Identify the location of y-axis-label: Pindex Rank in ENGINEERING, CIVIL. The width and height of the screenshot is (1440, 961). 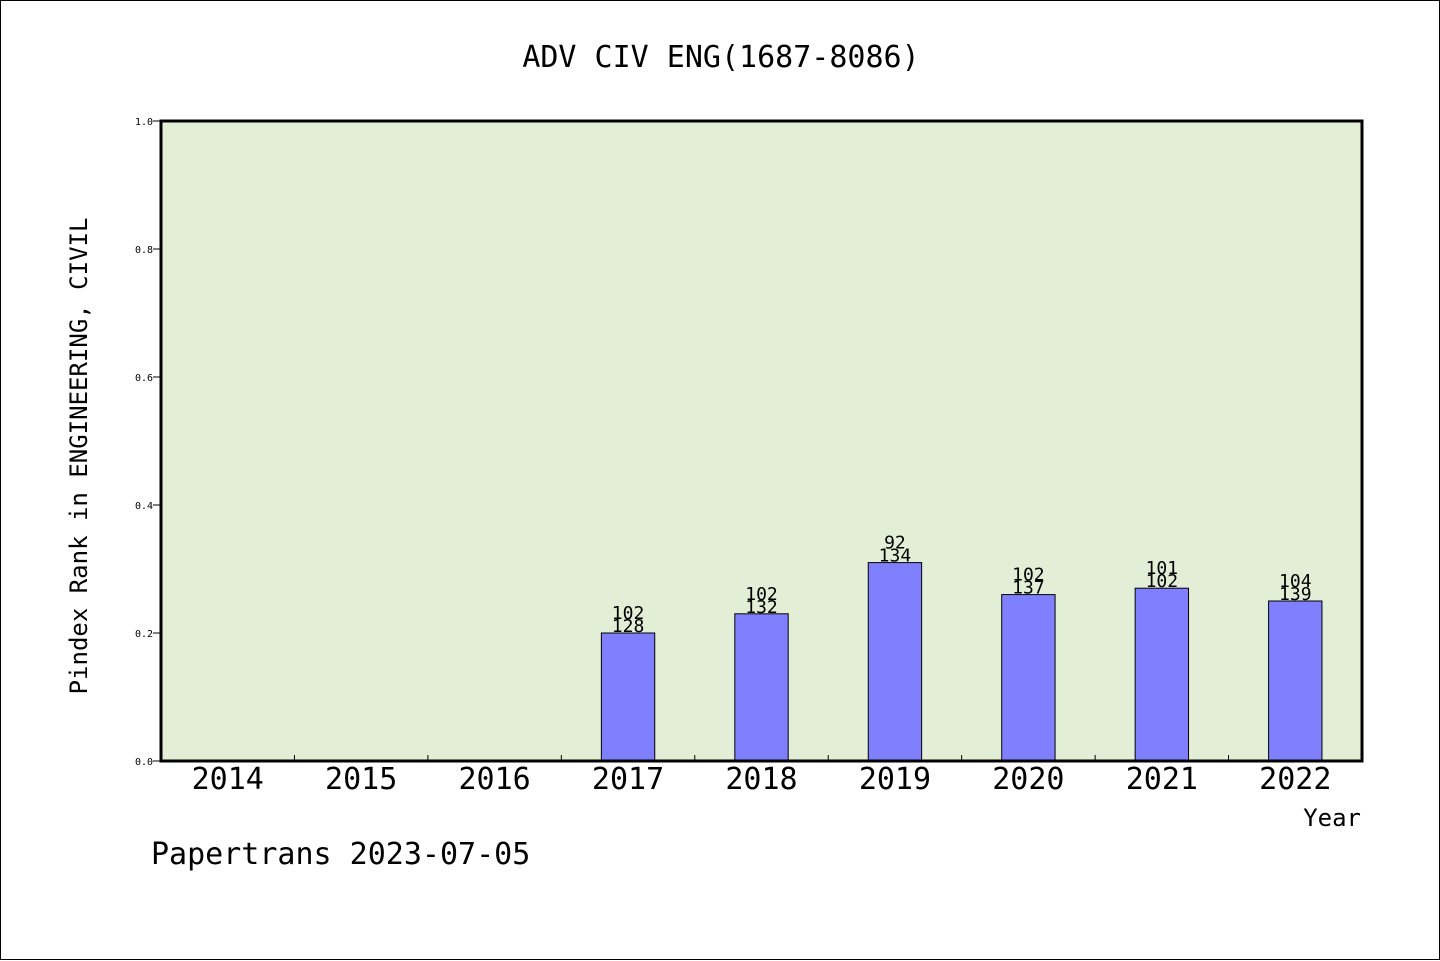
(79, 456).